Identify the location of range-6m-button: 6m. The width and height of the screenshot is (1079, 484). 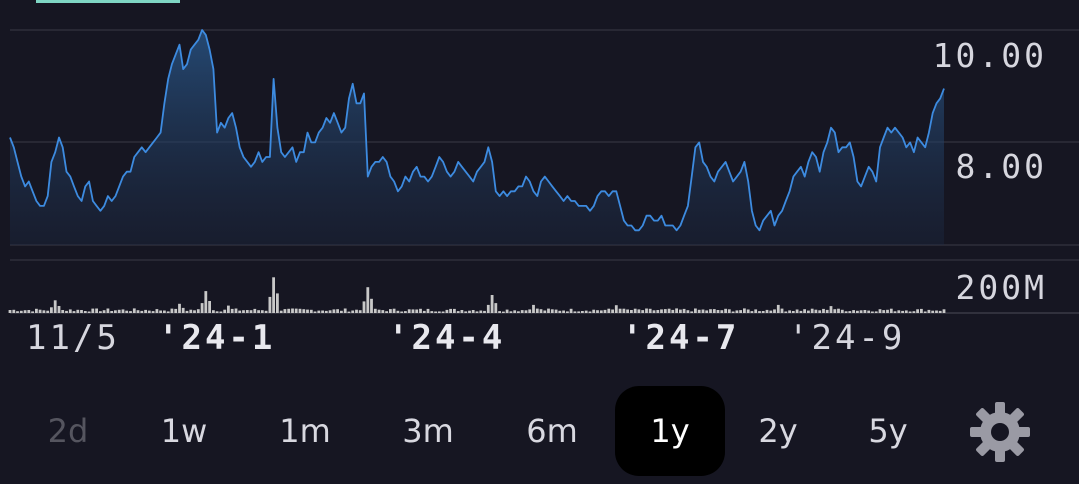
(552, 431).